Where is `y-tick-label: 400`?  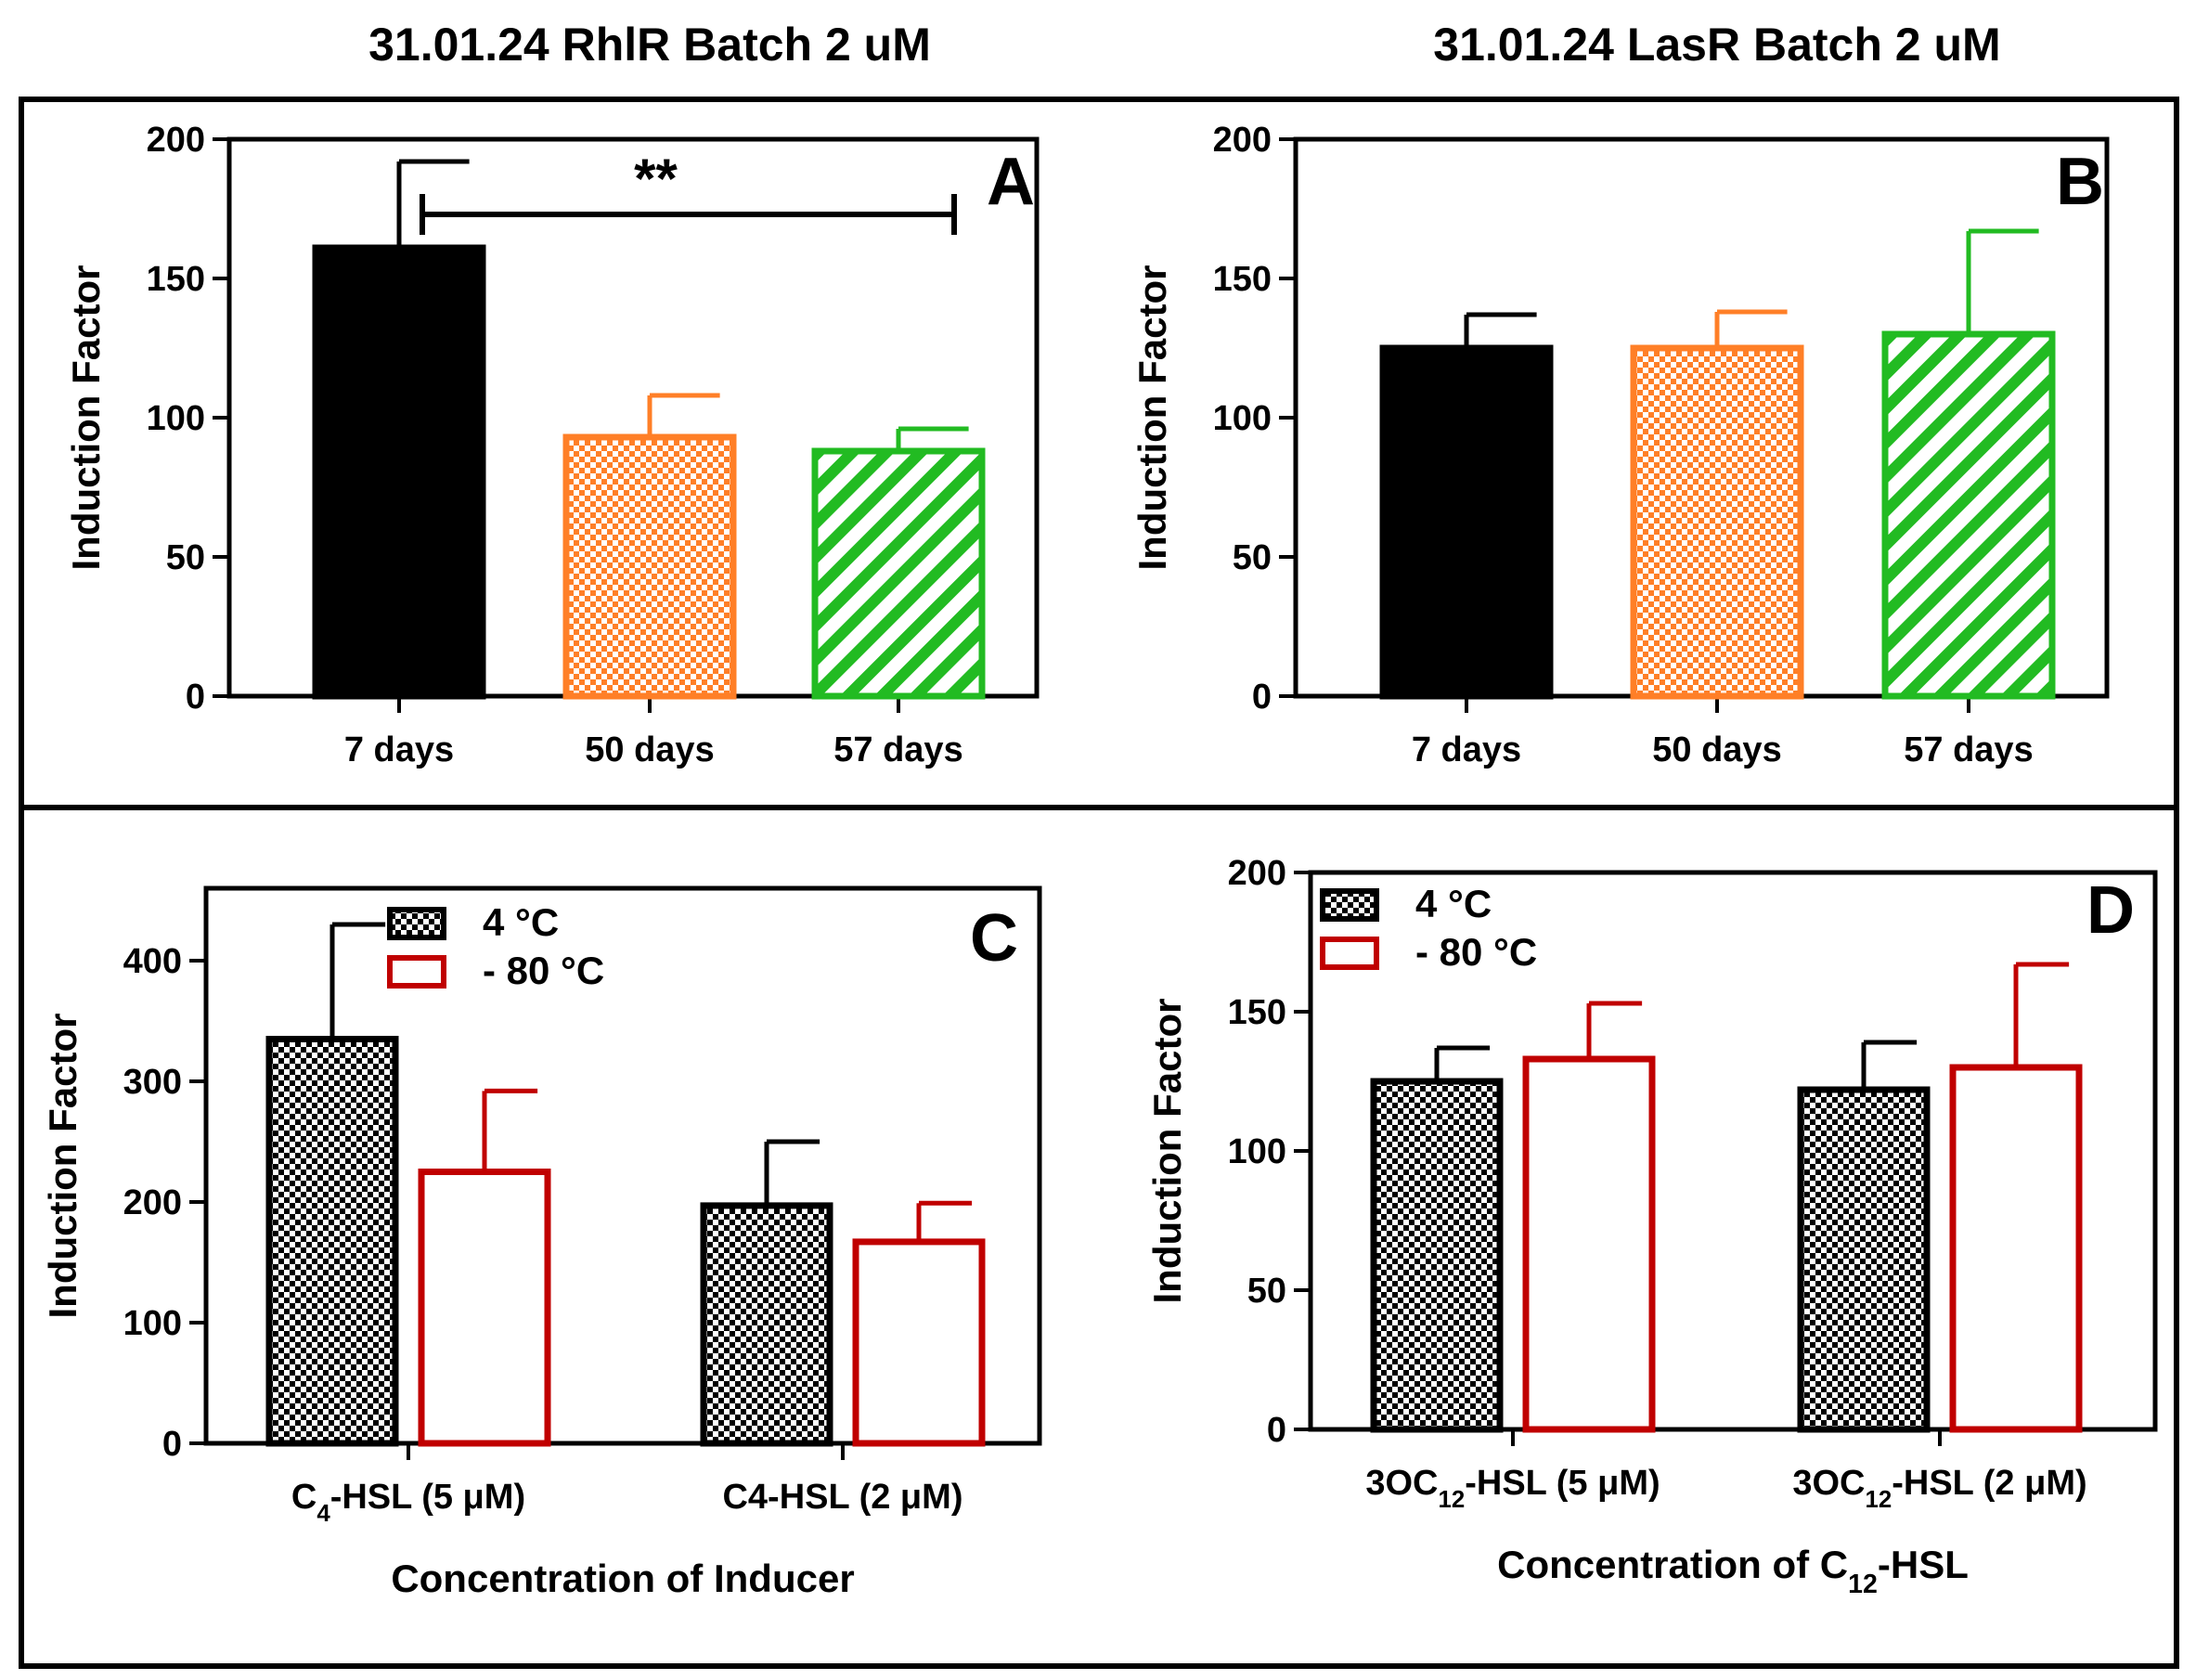
y-tick-label: 400 is located at coordinates (152, 961).